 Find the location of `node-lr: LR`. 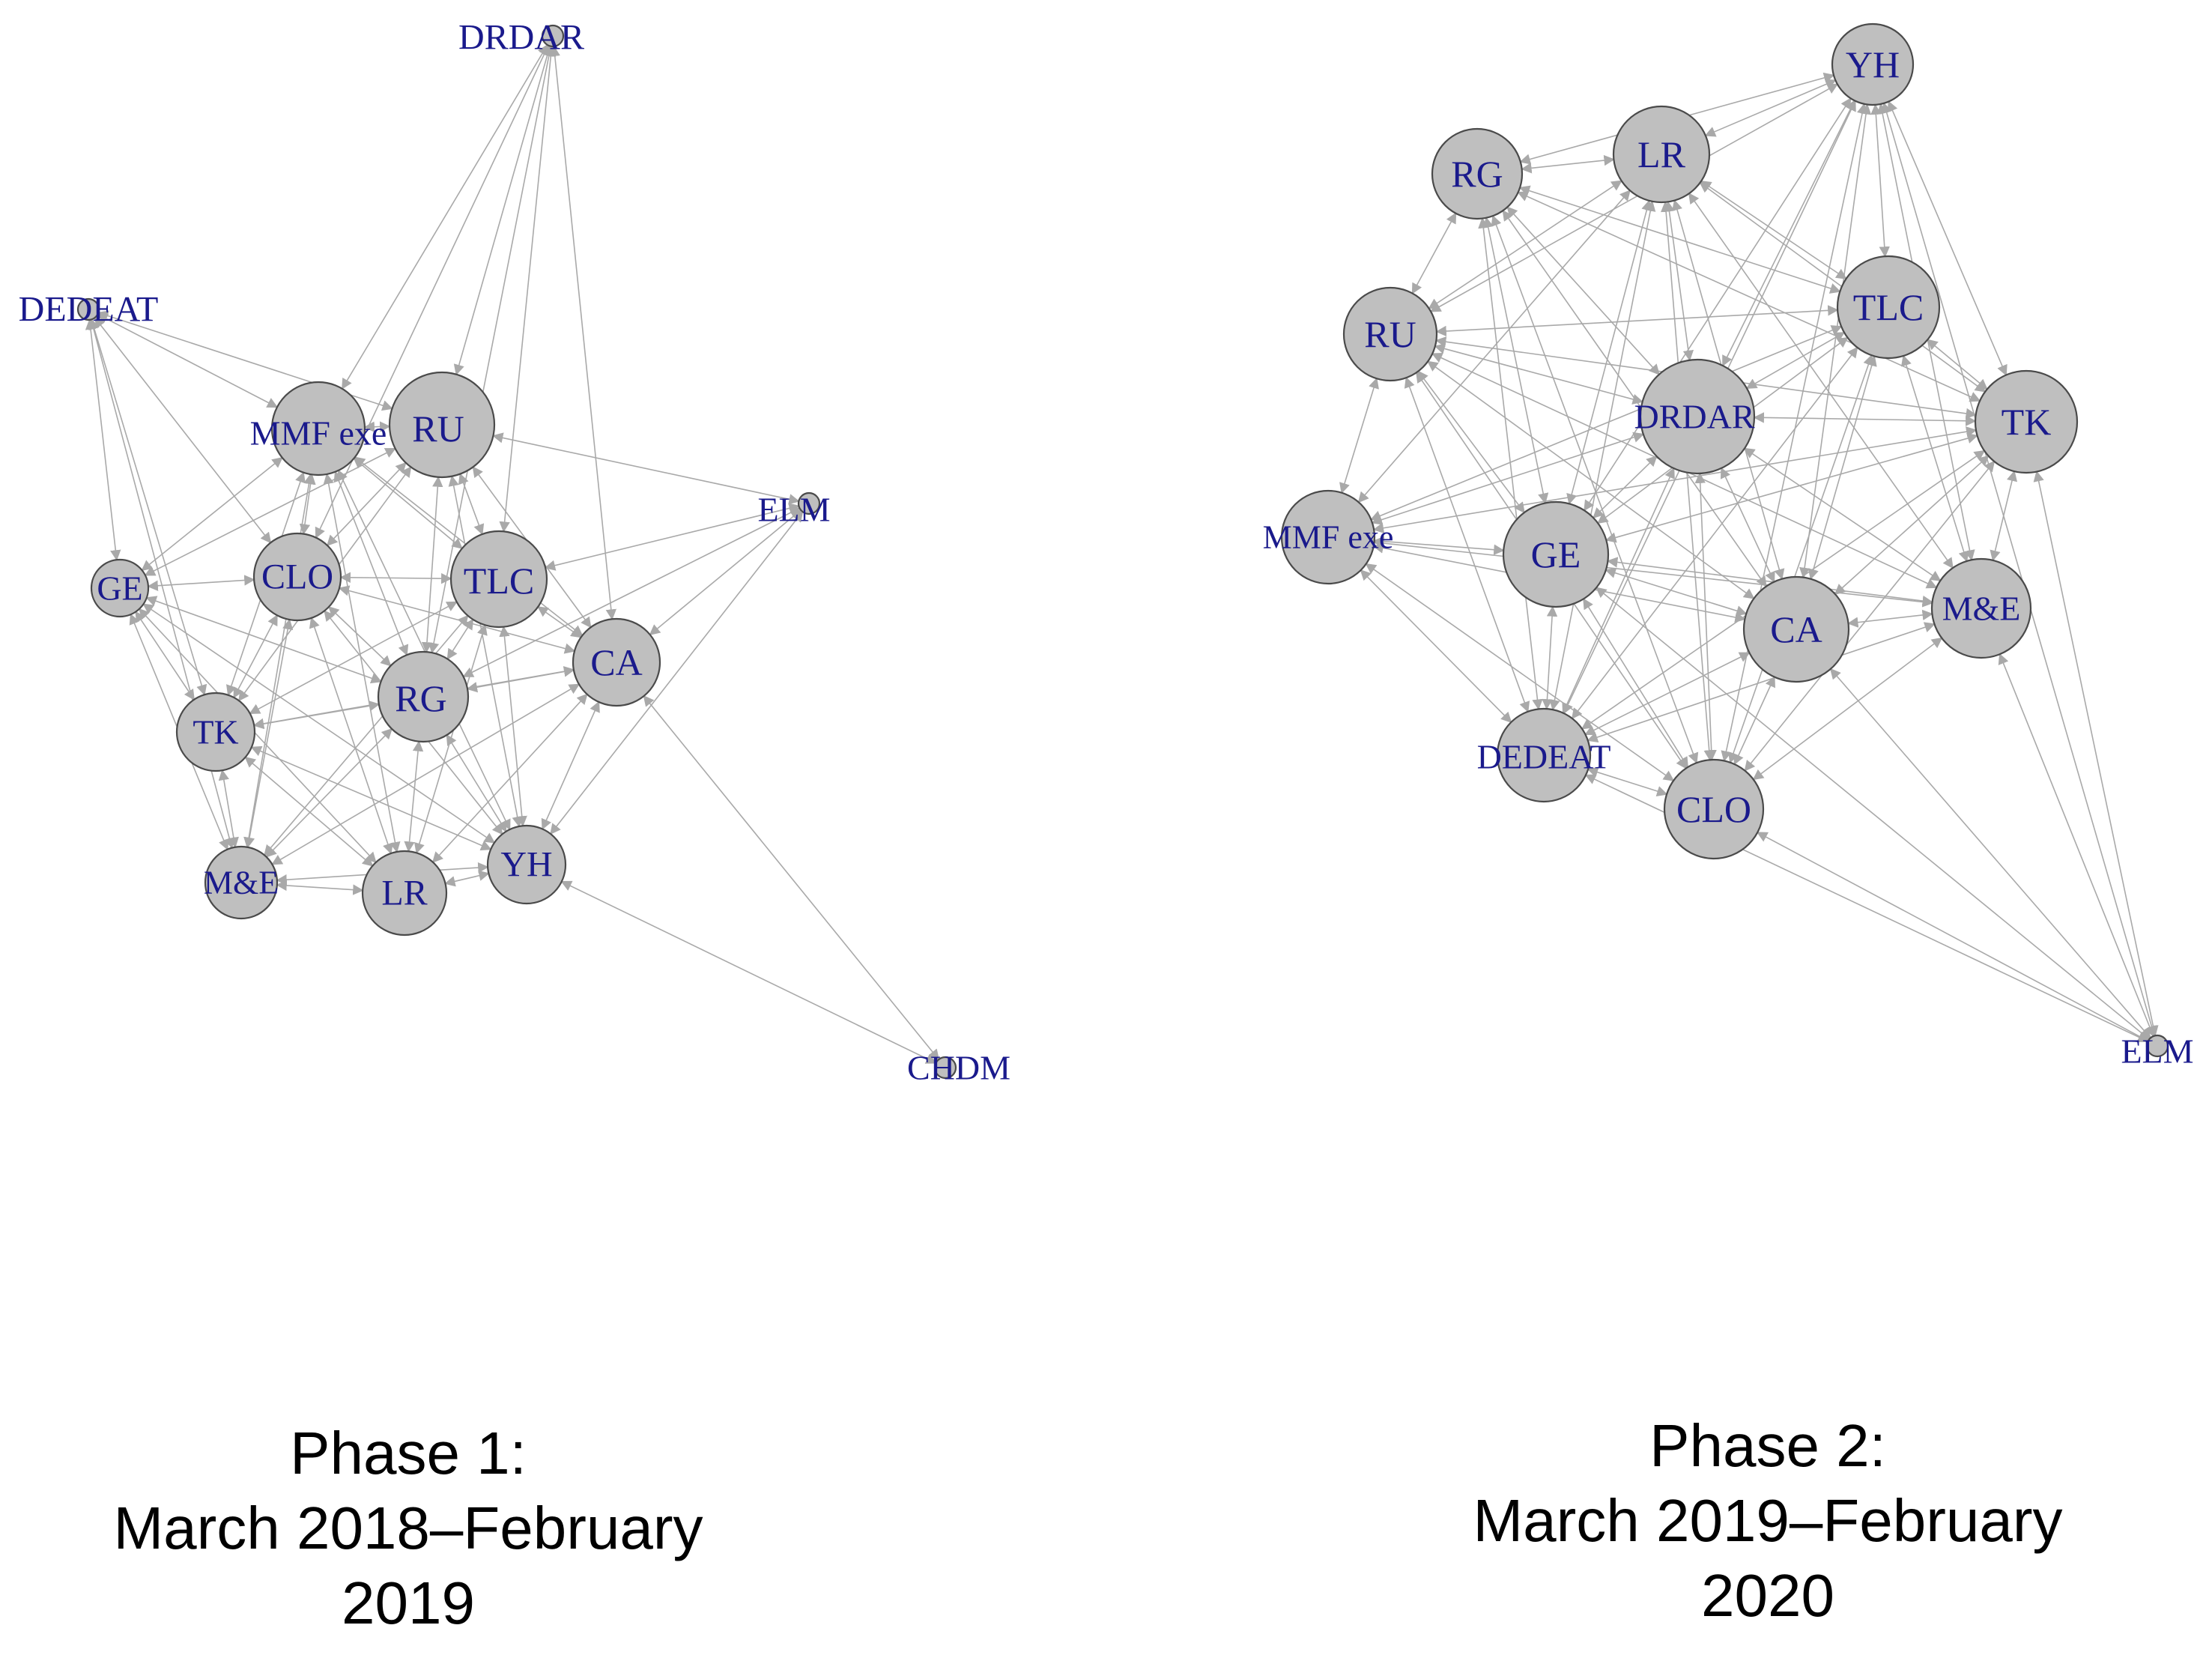

node-lr: LR is located at coordinates (404, 893).